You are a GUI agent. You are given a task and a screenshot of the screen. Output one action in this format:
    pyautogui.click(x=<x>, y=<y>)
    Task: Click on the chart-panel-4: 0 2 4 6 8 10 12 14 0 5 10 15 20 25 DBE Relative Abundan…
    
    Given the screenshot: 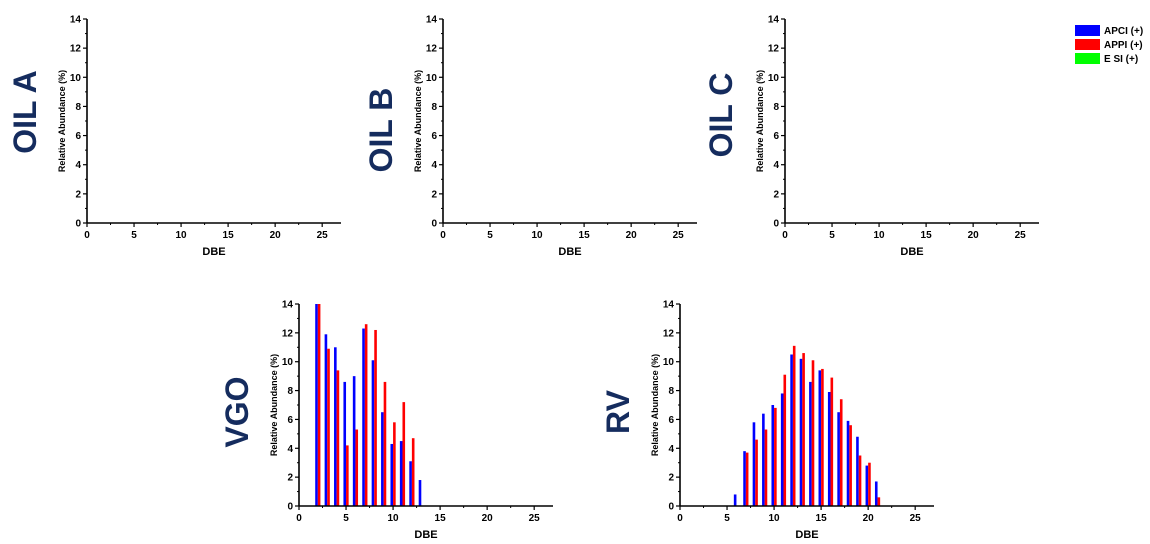 What is the action you would take?
    pyautogui.click(x=386, y=420)
    